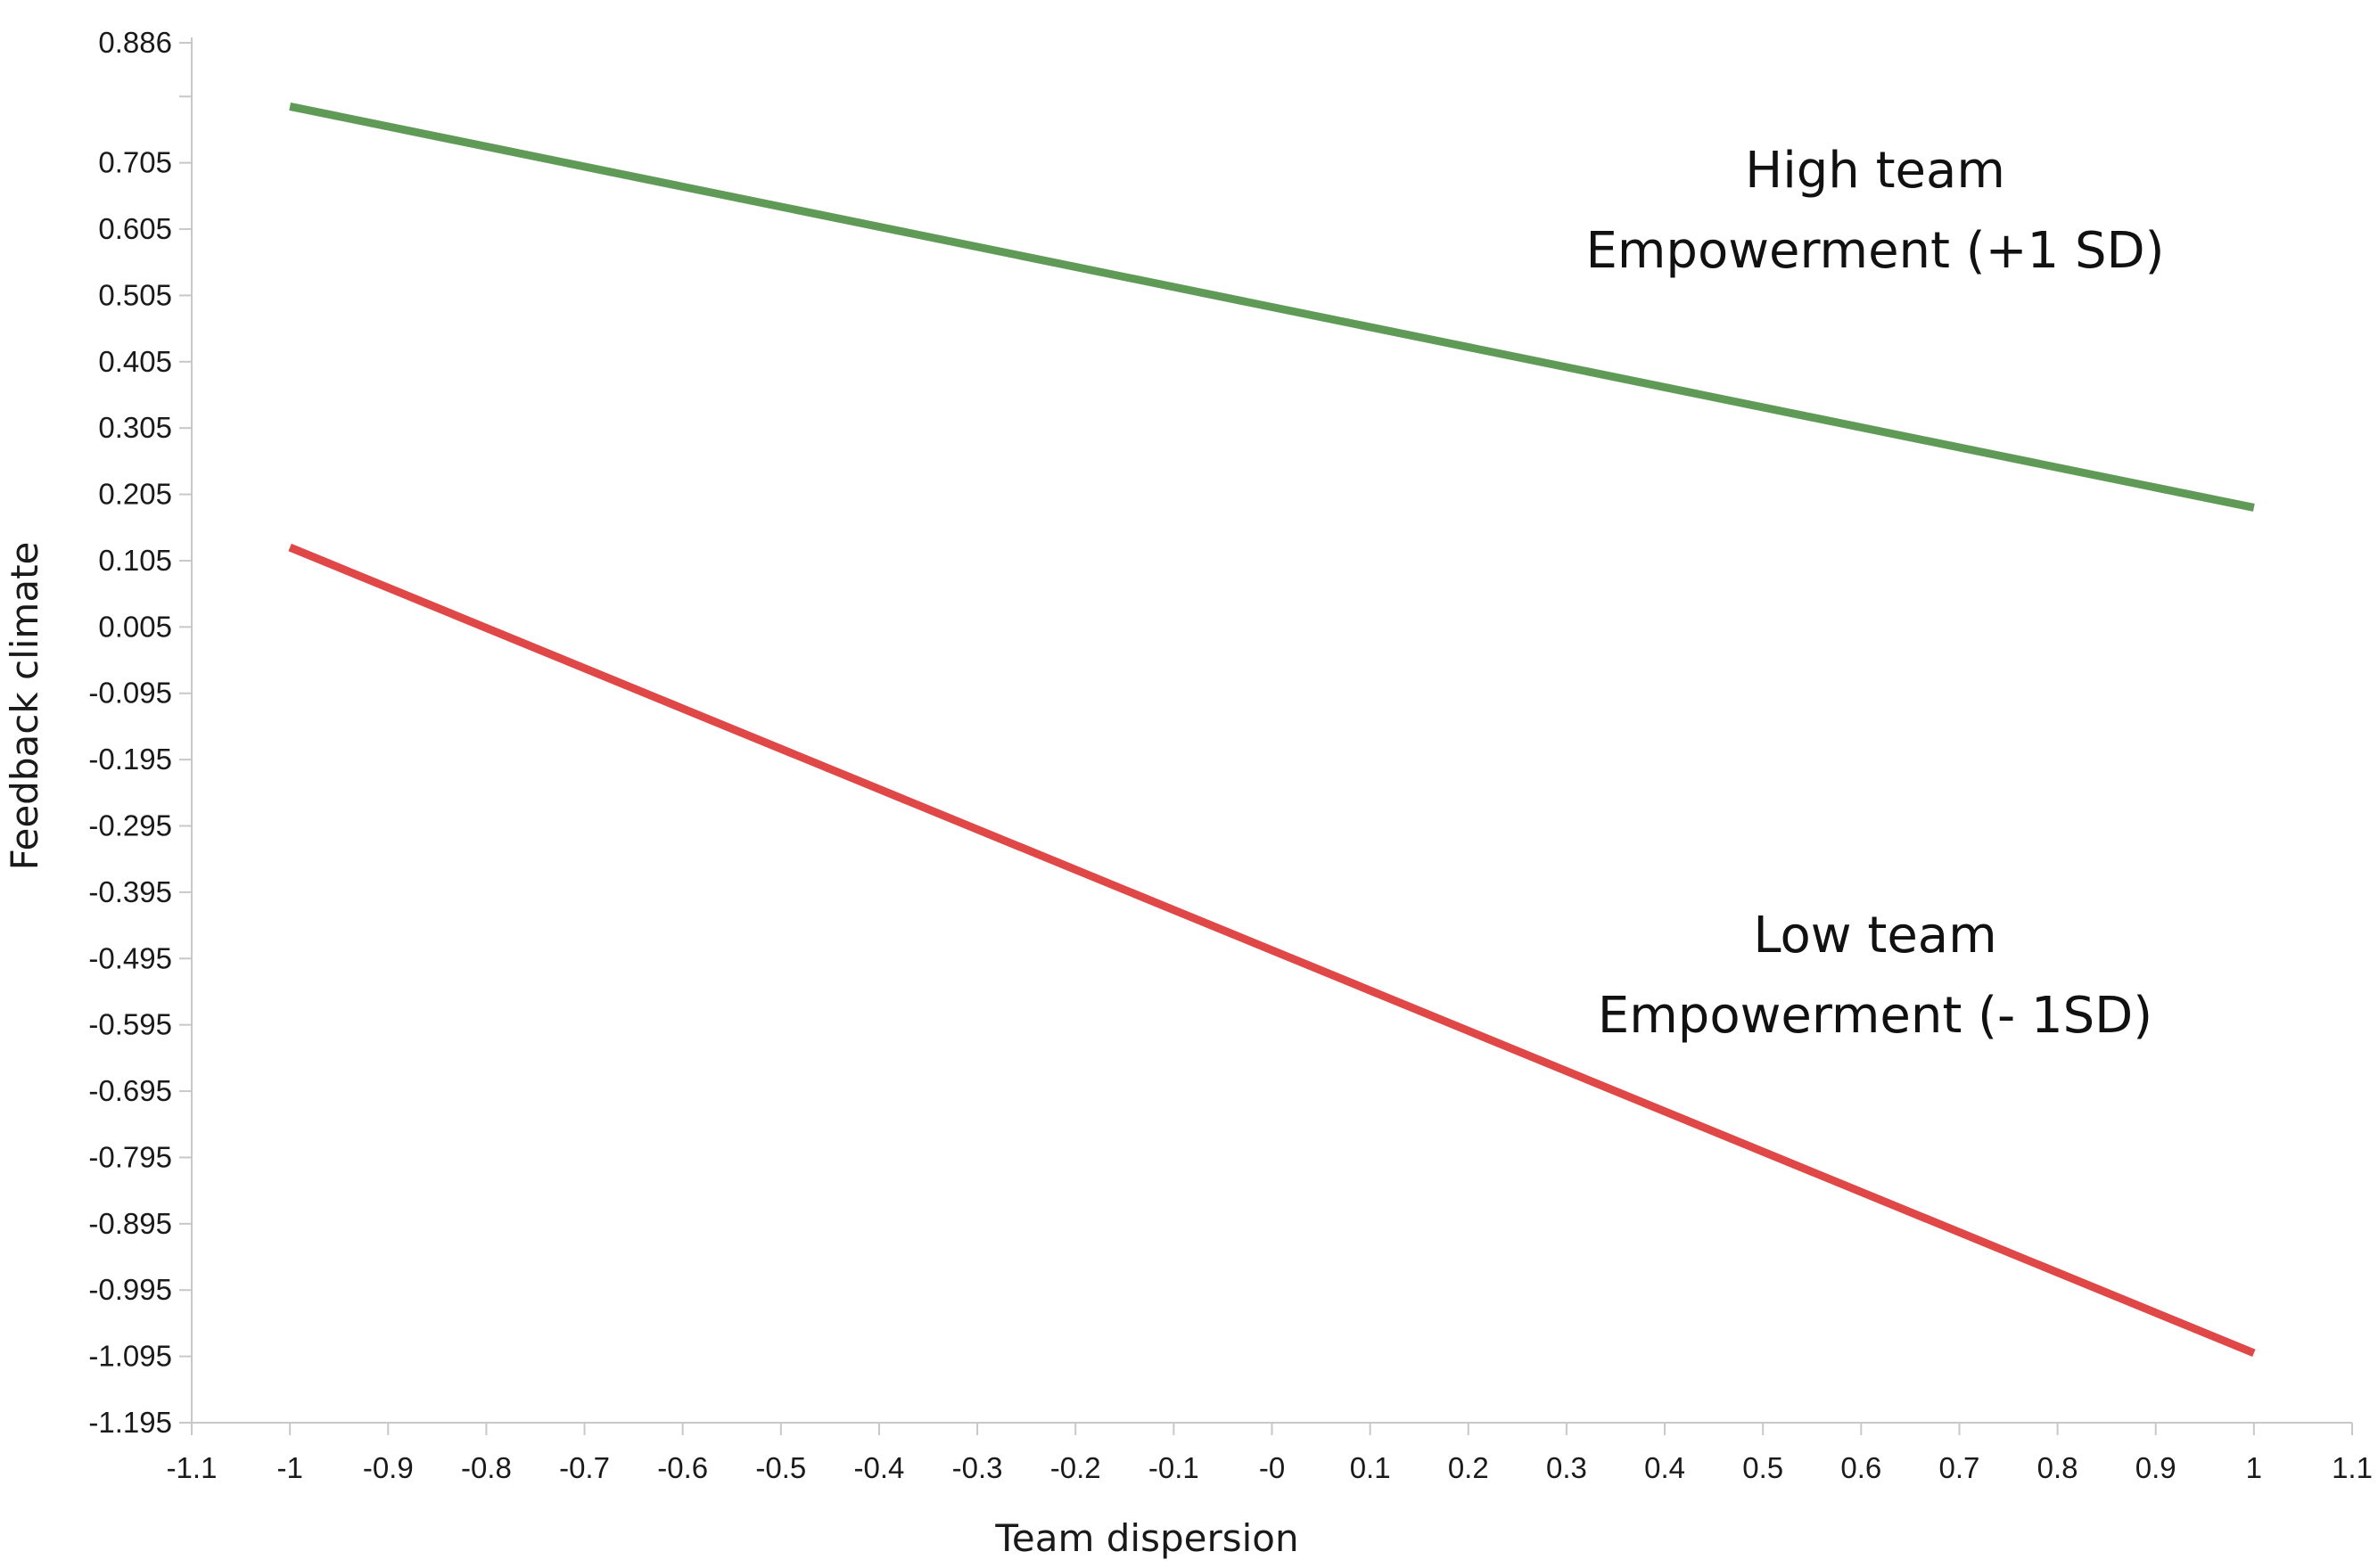 The width and height of the screenshot is (2378, 1568). I want to click on x-tick-label: -0.5, so click(780, 1468).